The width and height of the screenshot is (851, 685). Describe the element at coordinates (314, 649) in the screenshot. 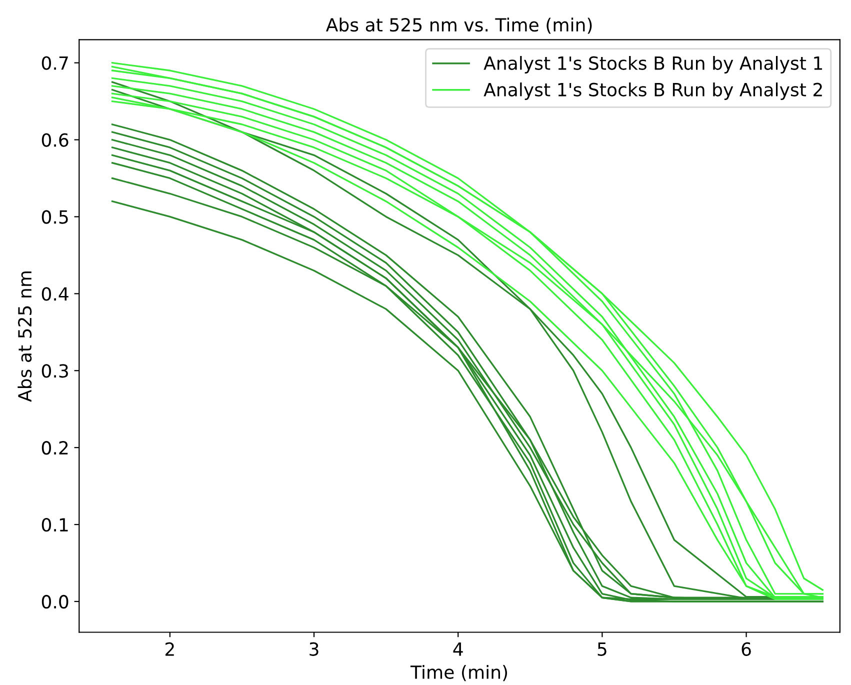

I see `x-tick-label: 3` at that location.